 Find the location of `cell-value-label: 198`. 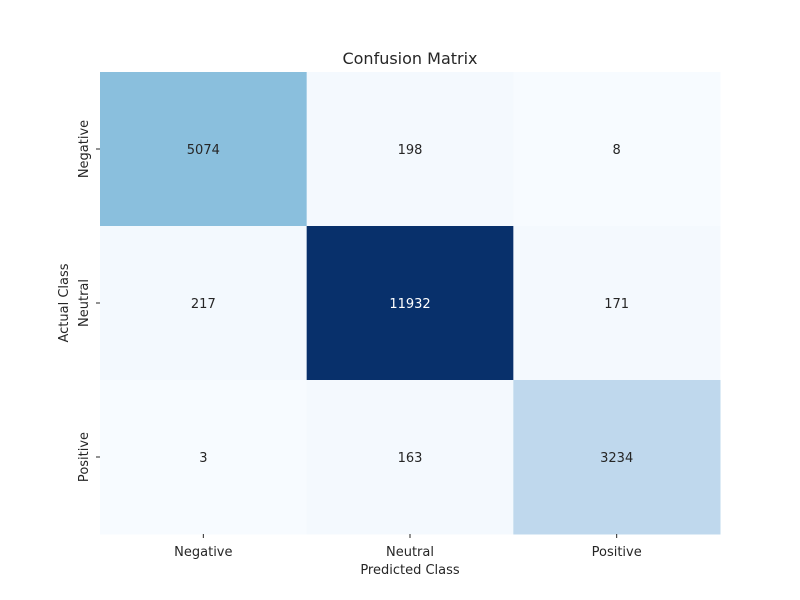

cell-value-label: 198 is located at coordinates (410, 150).